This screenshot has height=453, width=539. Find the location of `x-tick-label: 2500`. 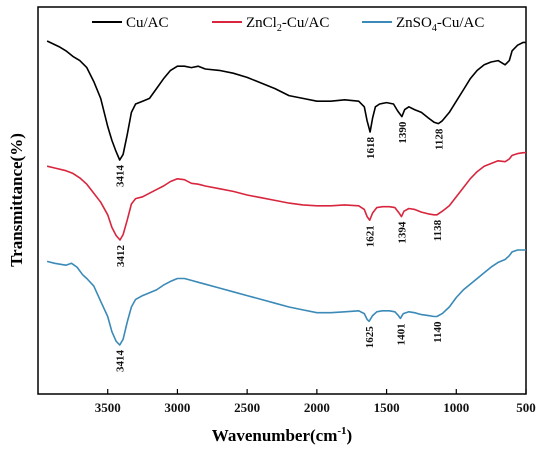

x-tick-label: 2500 is located at coordinates (247, 407).